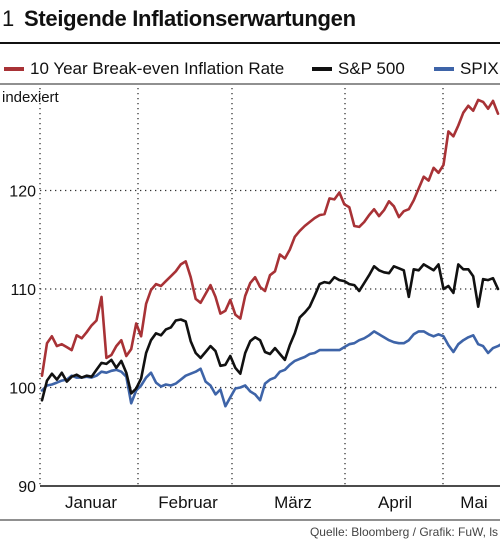  Describe the element at coordinates (22, 192) in the screenshot. I see `y-tick-label: 120` at that location.